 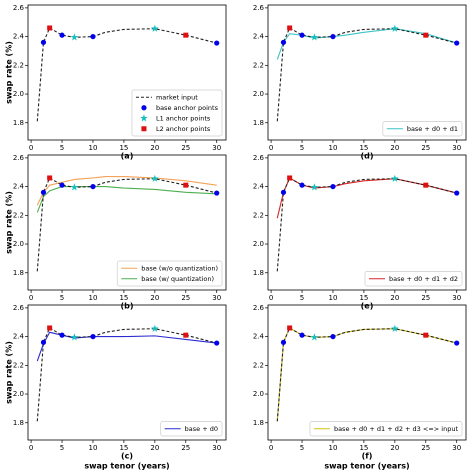 I want to click on legend-label: market input, so click(x=177, y=97).